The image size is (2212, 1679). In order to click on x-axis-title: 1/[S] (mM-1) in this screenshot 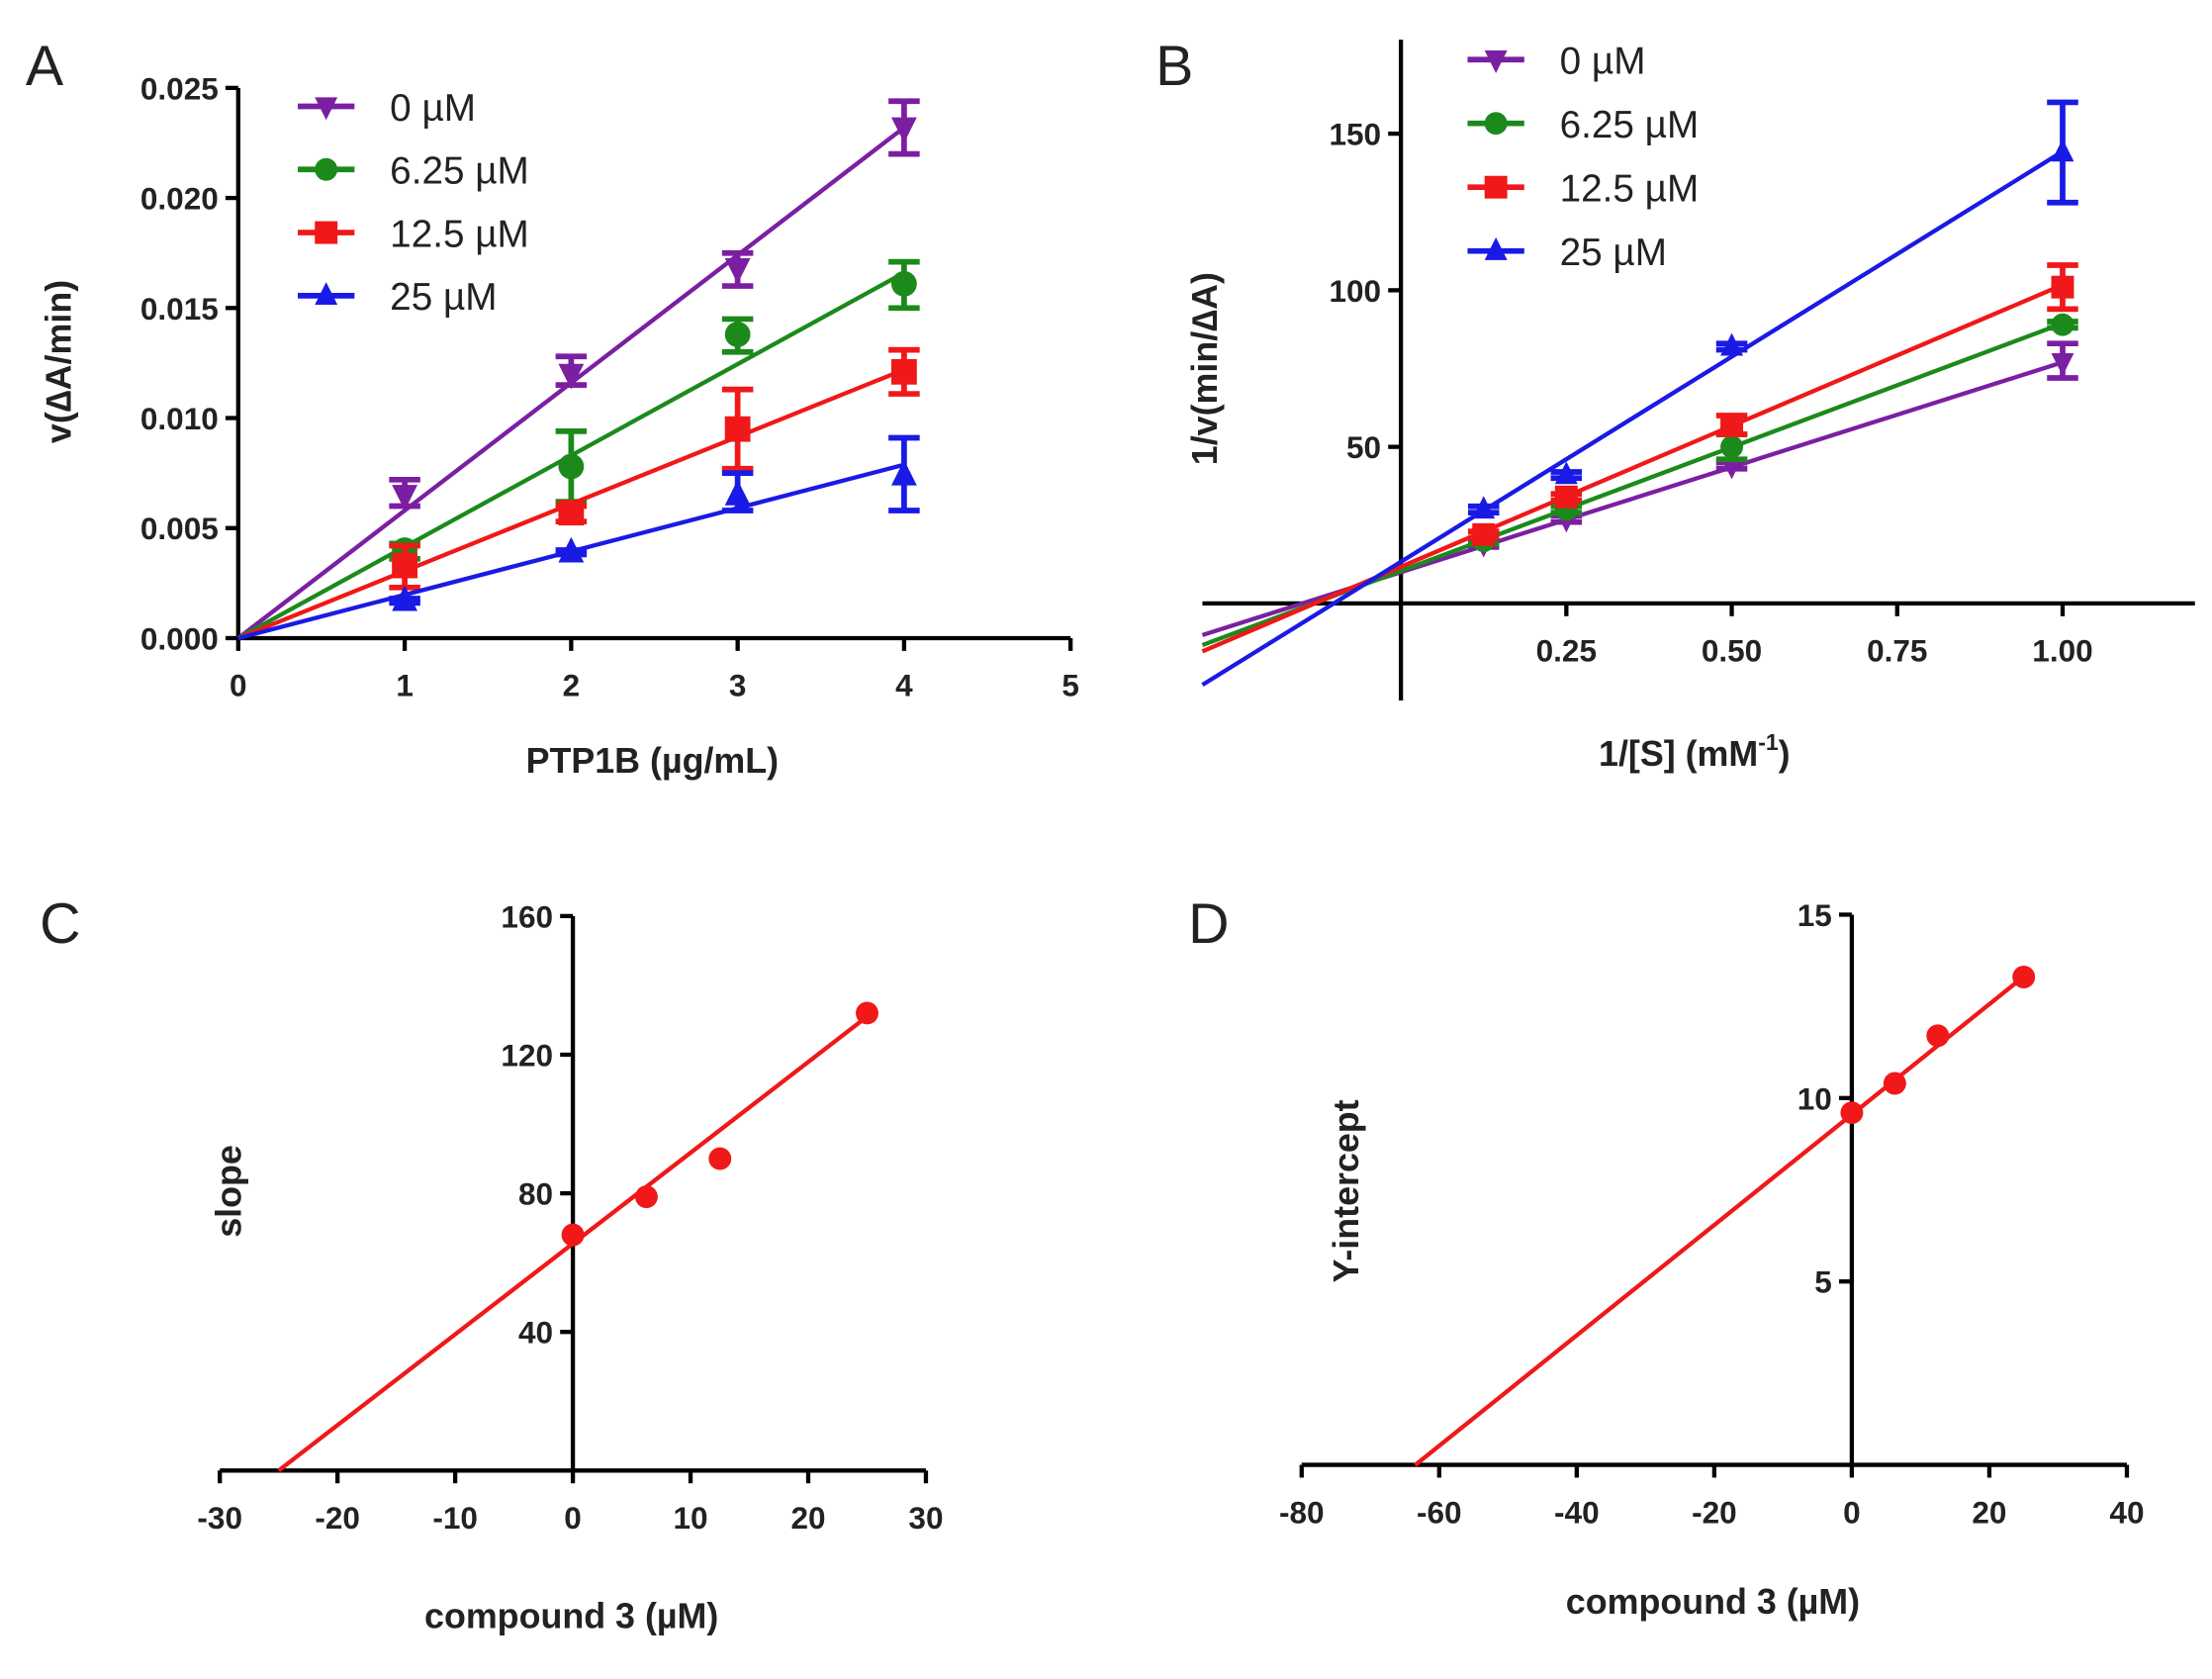, I will do `click(1695, 751)`.